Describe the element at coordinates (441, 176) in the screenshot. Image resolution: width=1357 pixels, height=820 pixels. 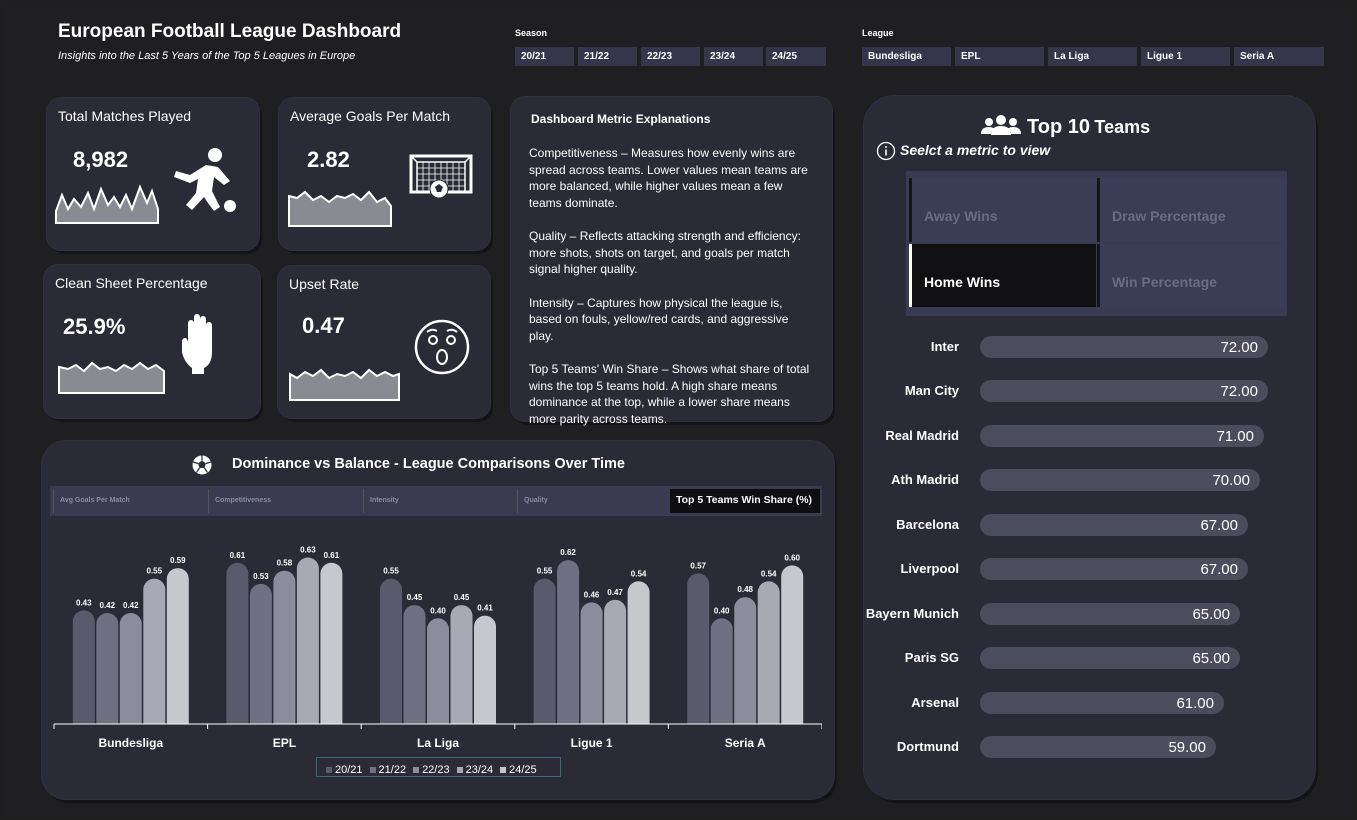
I see `goal-net-icon` at that location.